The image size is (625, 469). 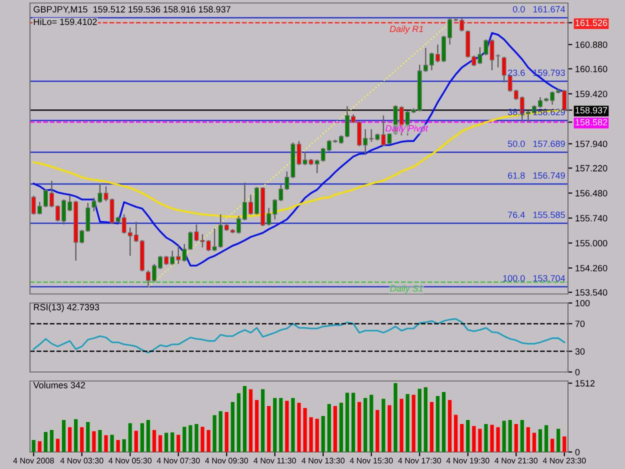 What do you see at coordinates (468, 461) in the screenshot?
I see `x-tick-label: 4 Nov 19:30` at bounding box center [468, 461].